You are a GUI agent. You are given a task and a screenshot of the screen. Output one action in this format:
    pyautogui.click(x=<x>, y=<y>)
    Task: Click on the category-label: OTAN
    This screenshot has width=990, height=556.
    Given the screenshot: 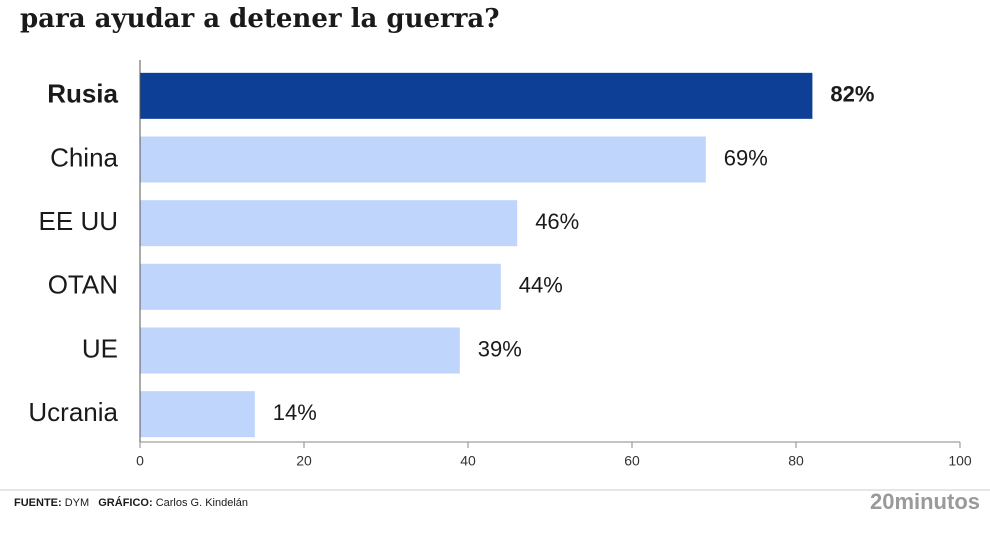 What is the action you would take?
    pyautogui.click(x=83, y=285)
    